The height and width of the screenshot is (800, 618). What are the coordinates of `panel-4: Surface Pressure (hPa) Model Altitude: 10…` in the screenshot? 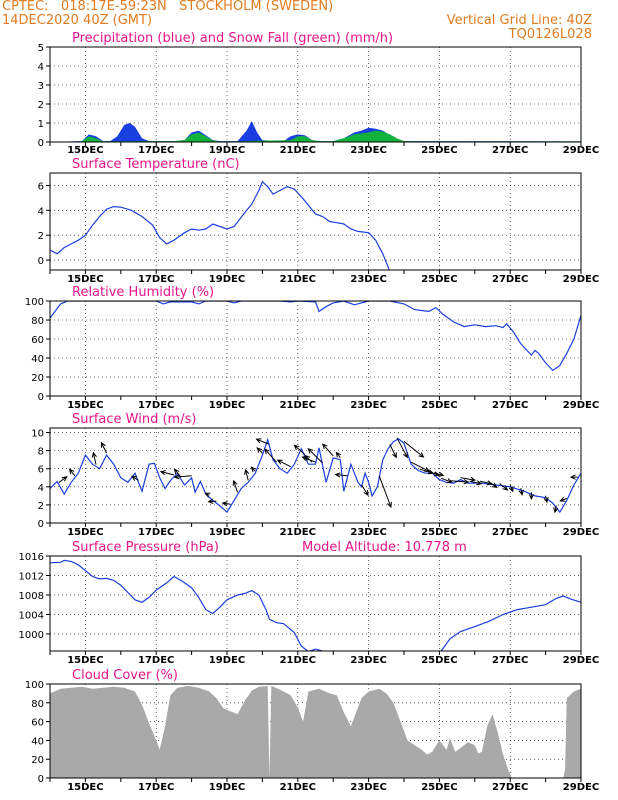 It's located at (309, 603).